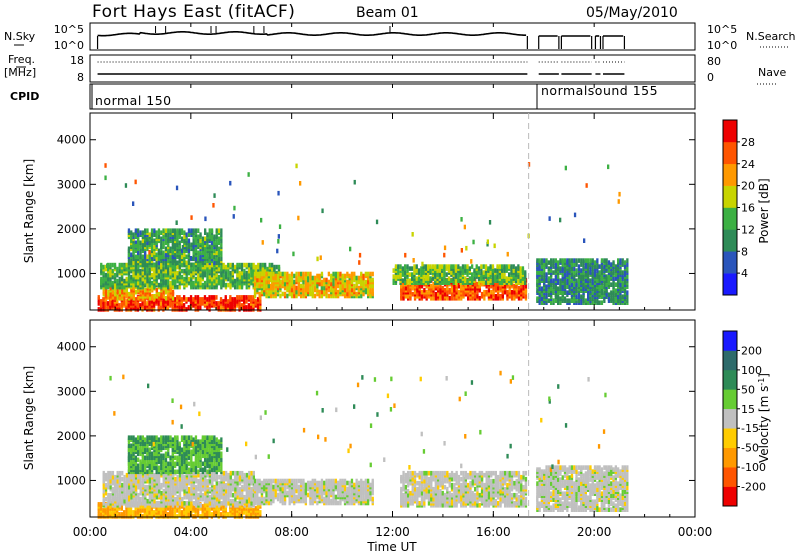 Image resolution: width=800 pixels, height=554 pixels. What do you see at coordinates (69, 45) in the screenshot?
I see `nsky-tick-bottom: 10^0` at bounding box center [69, 45].